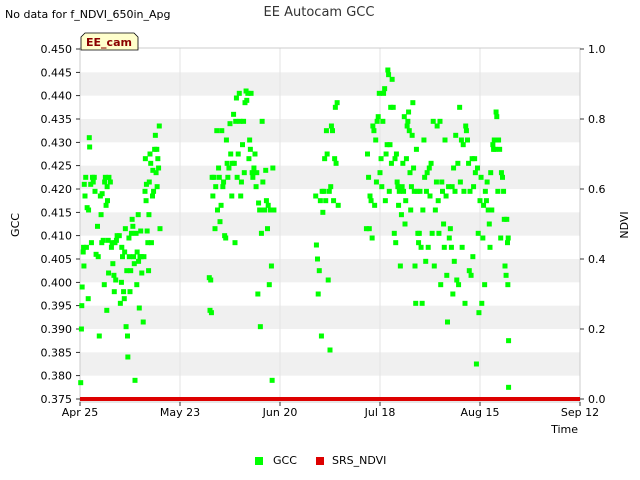 The height and width of the screenshot is (480, 640). Describe the element at coordinates (109, 41) in the screenshot. I see `badge-shape` at that location.